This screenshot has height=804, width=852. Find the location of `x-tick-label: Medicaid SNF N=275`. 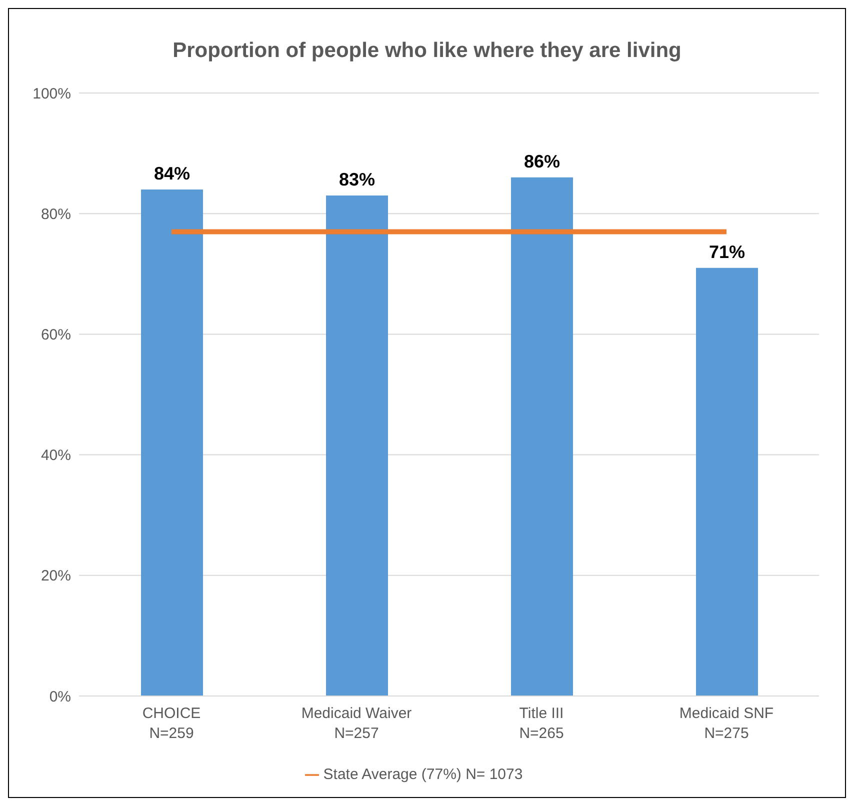

x-tick-label: Medicaid SNF N=275 is located at coordinates (726, 723).